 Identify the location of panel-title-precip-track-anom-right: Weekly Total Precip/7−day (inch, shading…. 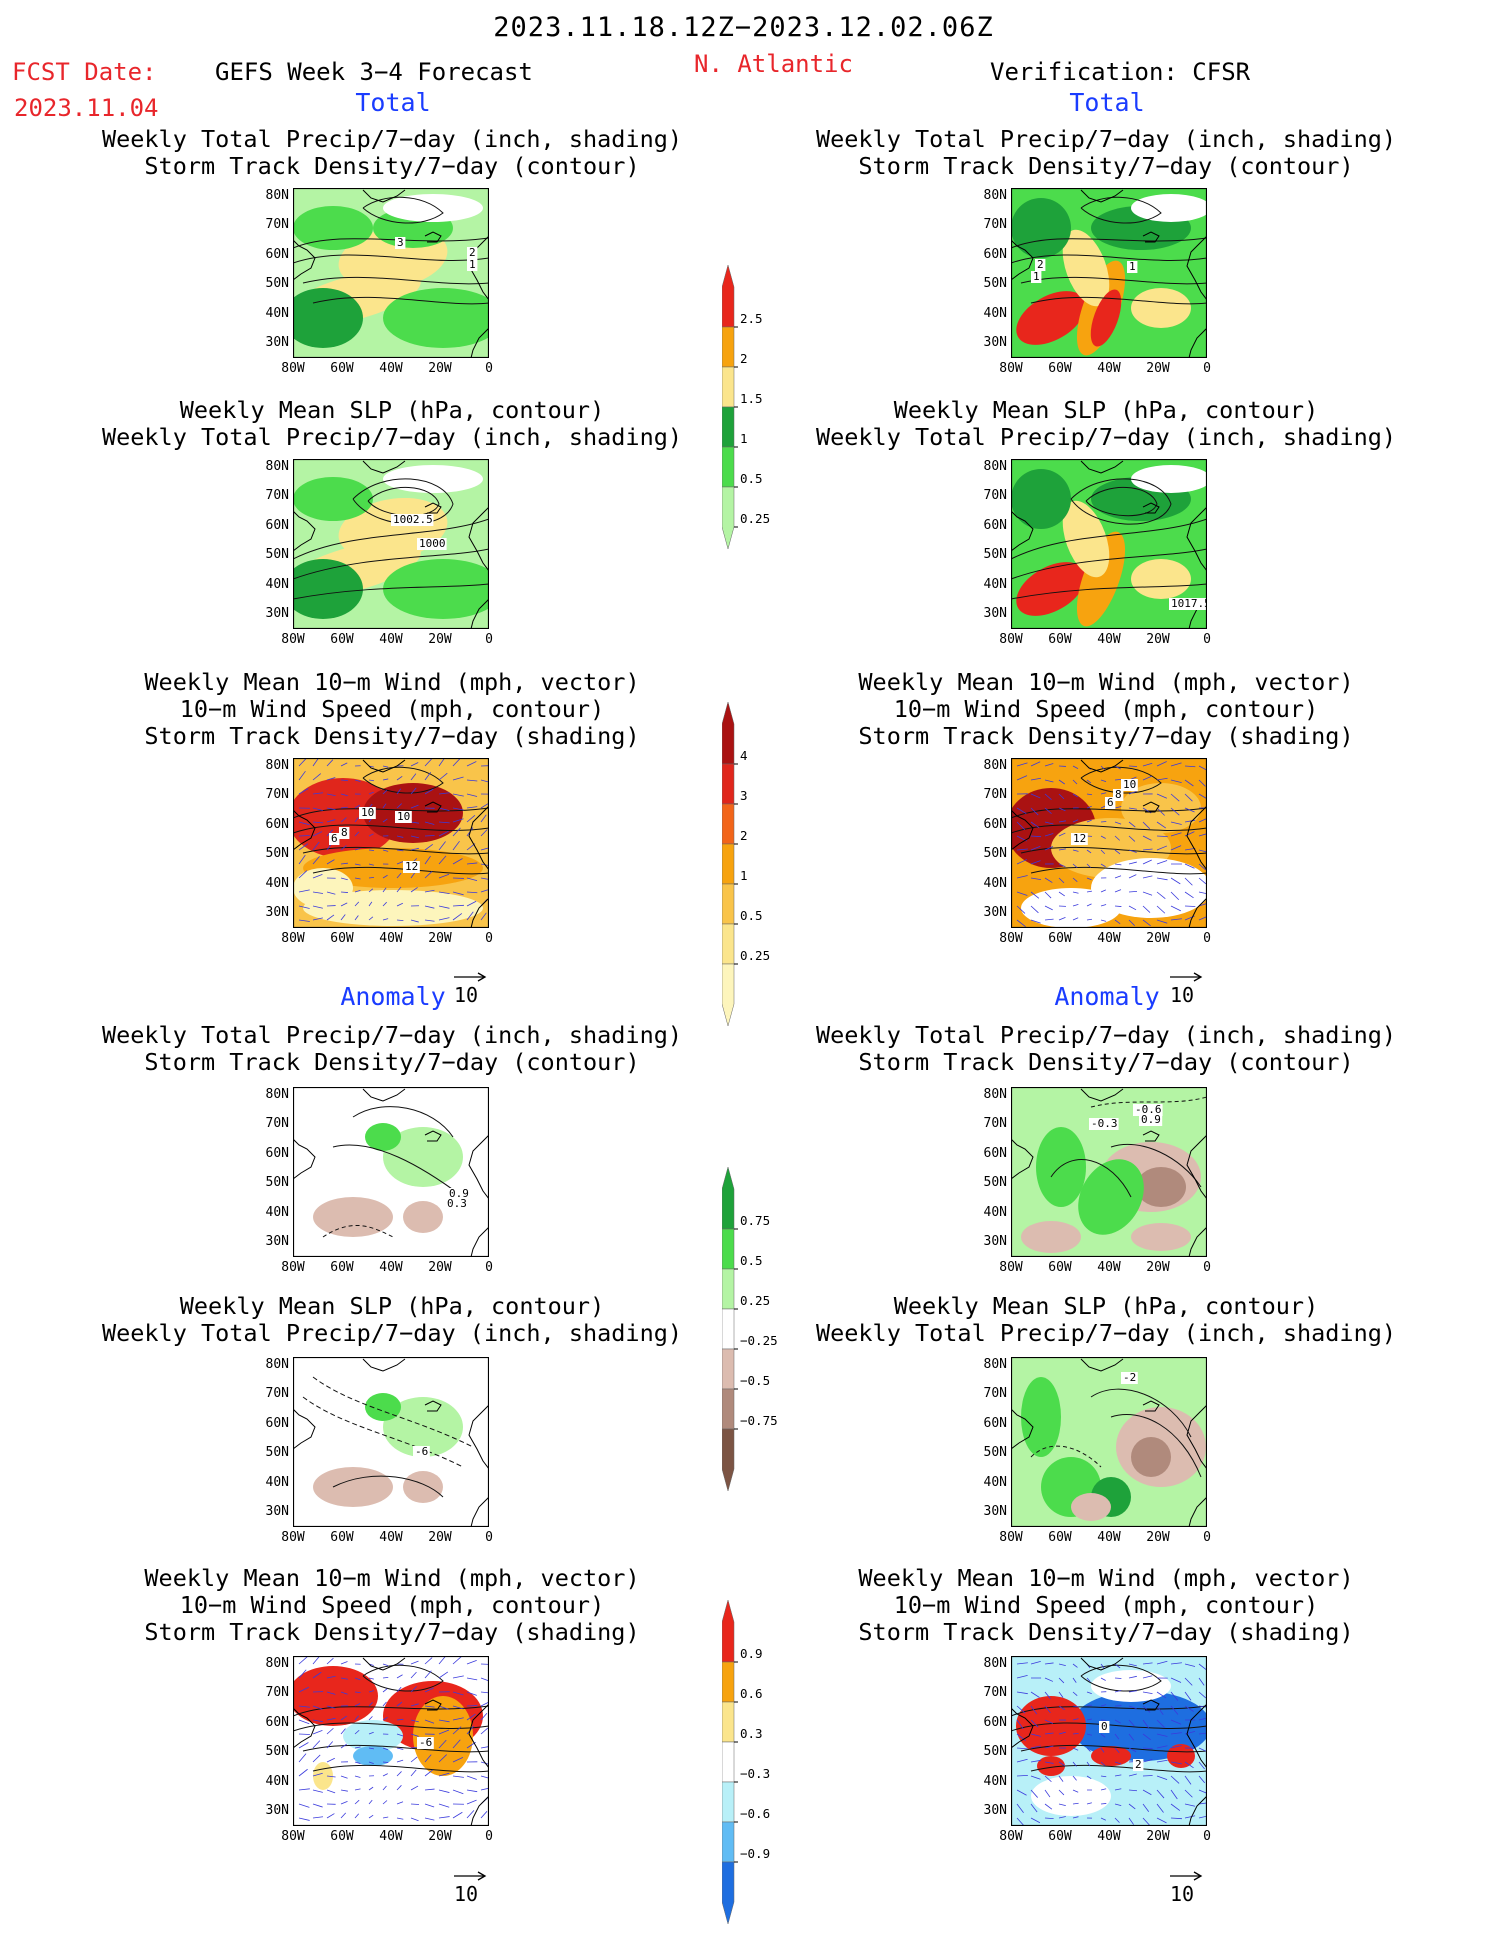
(1106, 1049).